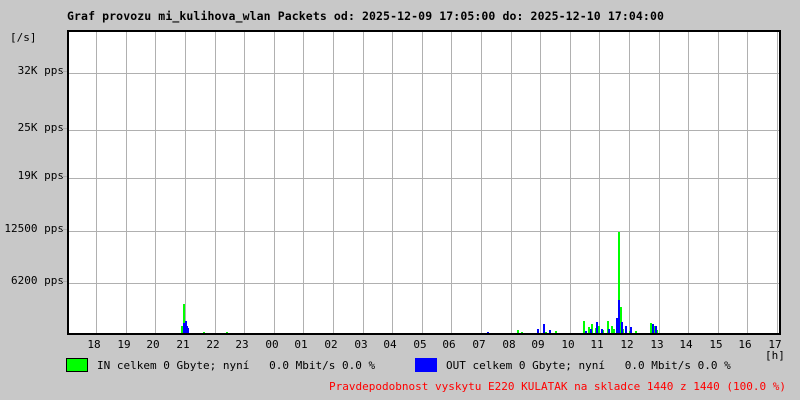 Image resolution: width=800 pixels, height=400 pixels. Describe the element at coordinates (301, 344) in the screenshot. I see `x-tick-label: 01` at that location.